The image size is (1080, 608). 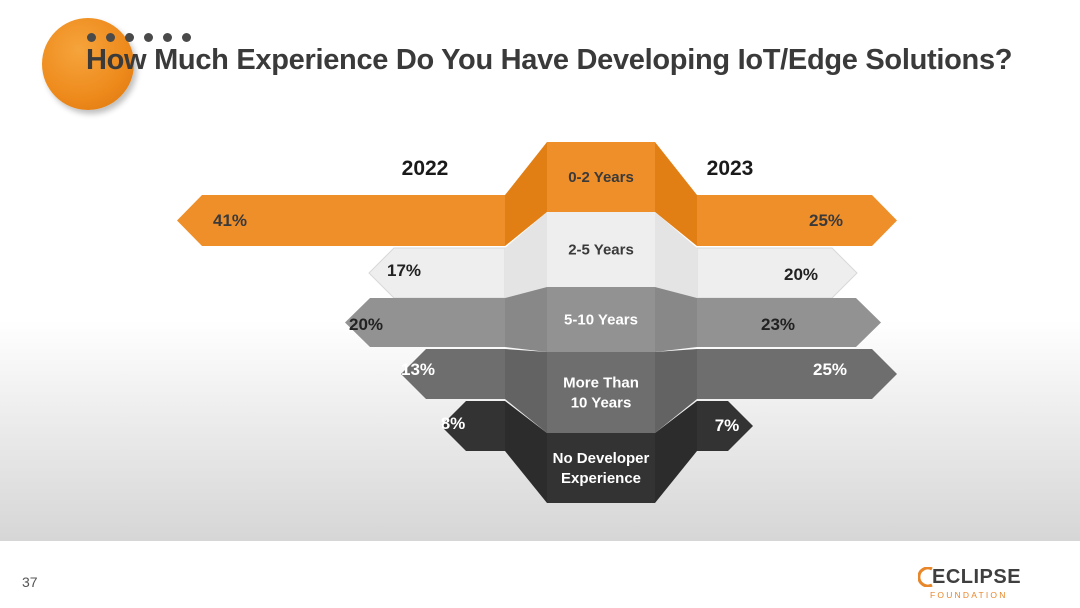 What do you see at coordinates (925, 577) in the screenshot?
I see `eclipse-arc-icon` at bounding box center [925, 577].